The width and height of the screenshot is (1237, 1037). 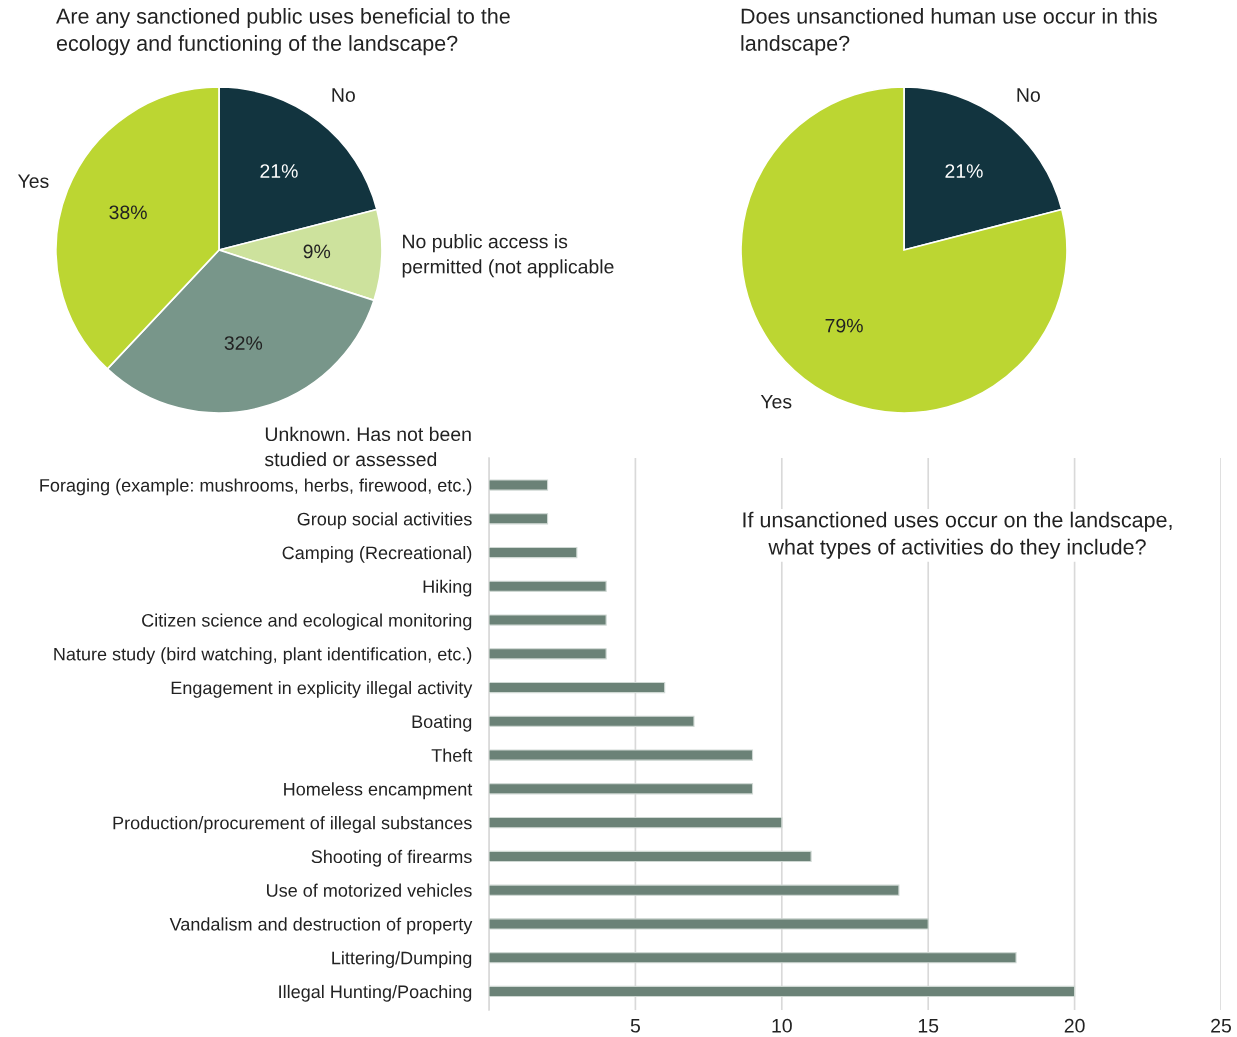 What do you see at coordinates (402, 959) in the screenshot?
I see `y-tick-label: Littering/Dumping` at bounding box center [402, 959].